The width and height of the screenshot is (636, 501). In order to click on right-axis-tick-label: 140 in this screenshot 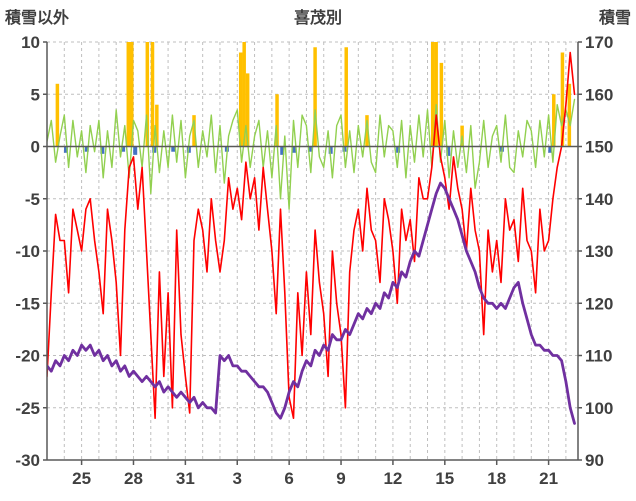, I will do `click(599, 199)`.